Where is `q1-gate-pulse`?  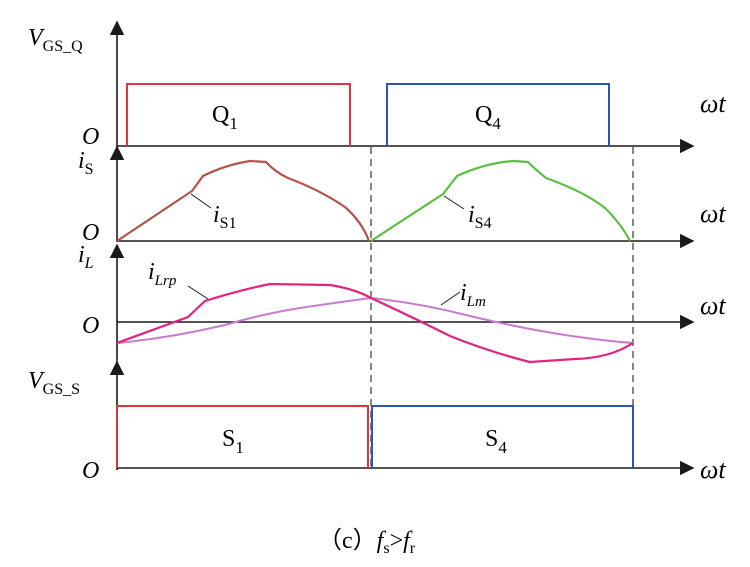
q1-gate-pulse is located at coordinates (238, 114).